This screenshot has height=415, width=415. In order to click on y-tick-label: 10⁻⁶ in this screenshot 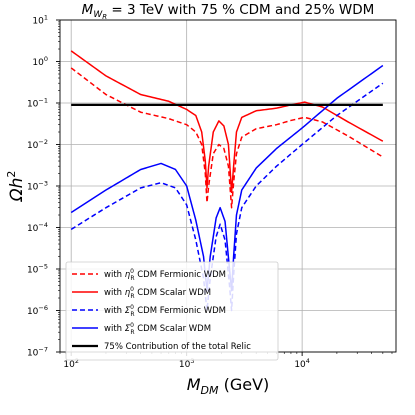, I will do `click(37, 310)`.